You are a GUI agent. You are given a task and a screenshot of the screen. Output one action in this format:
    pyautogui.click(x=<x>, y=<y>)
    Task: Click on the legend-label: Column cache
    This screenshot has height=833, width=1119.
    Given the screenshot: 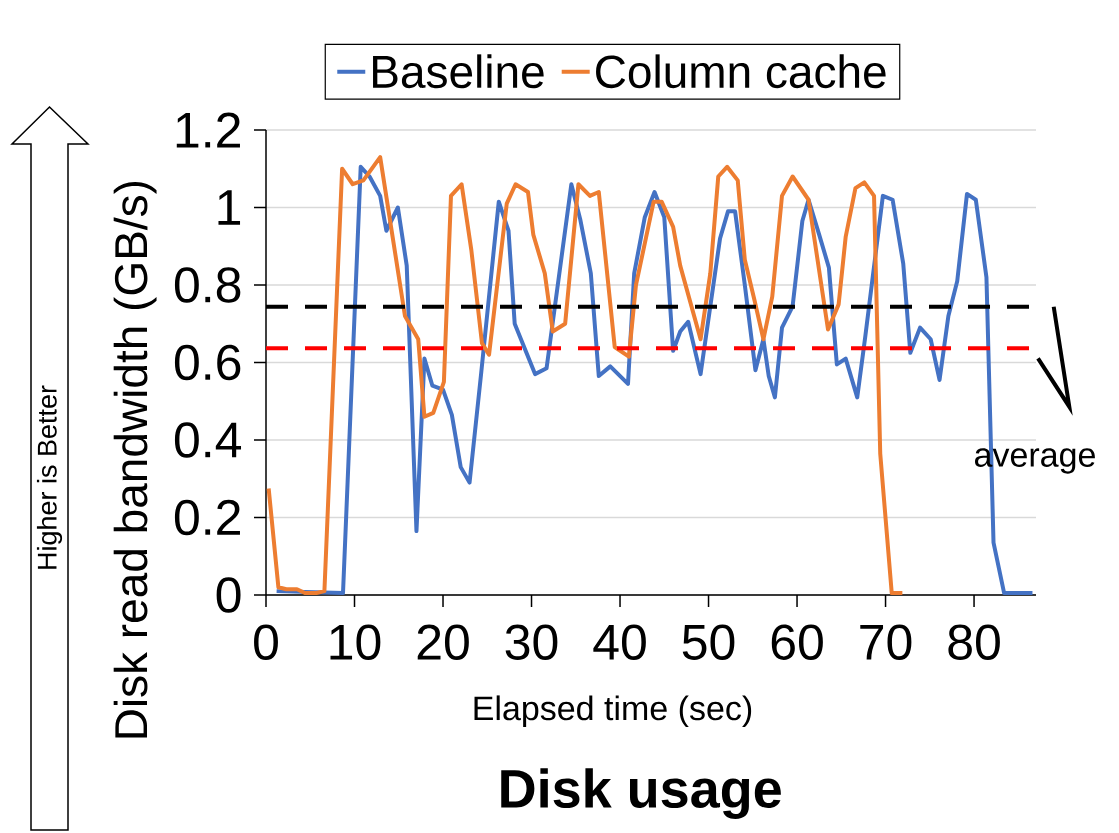 What is the action you would take?
    pyautogui.click(x=741, y=71)
    